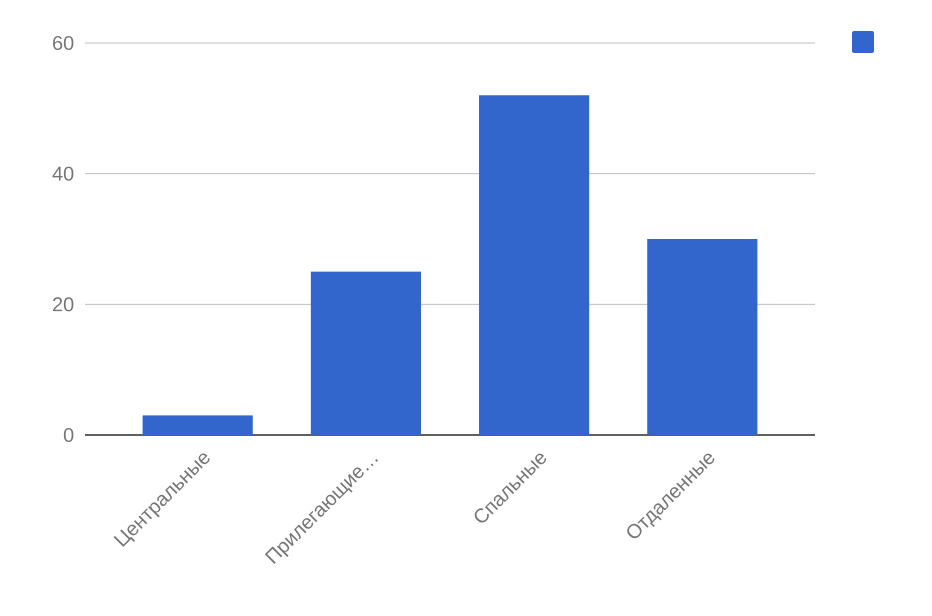 The width and height of the screenshot is (932, 616). I want to click on y-tick-label: 60, so click(63, 43).